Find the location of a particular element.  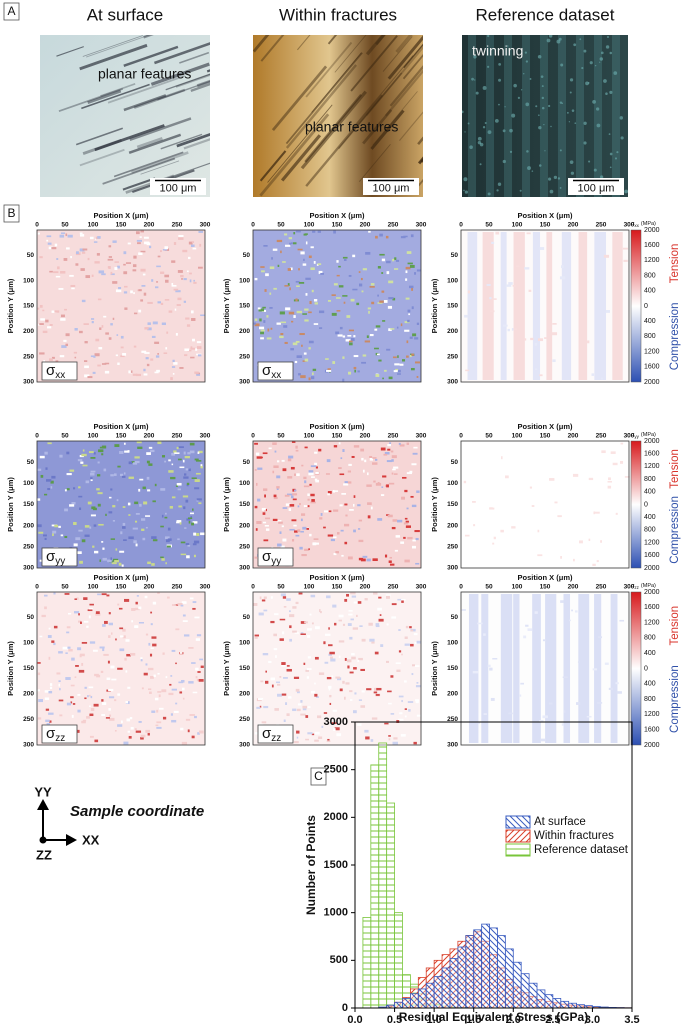

colorbar-title: σxx(MPa) is located at coordinates (643, 224).